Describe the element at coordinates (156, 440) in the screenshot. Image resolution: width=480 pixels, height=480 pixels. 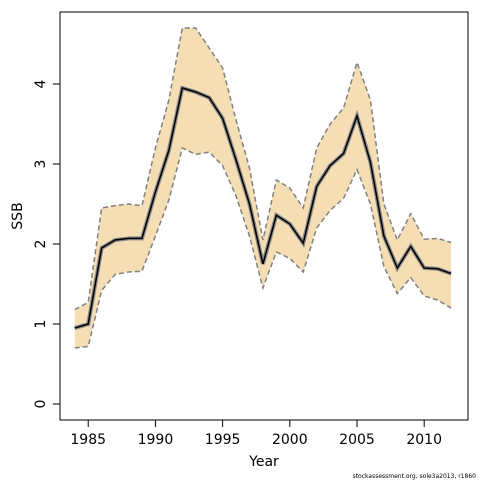
I see `x-tick-label: 1990` at that location.